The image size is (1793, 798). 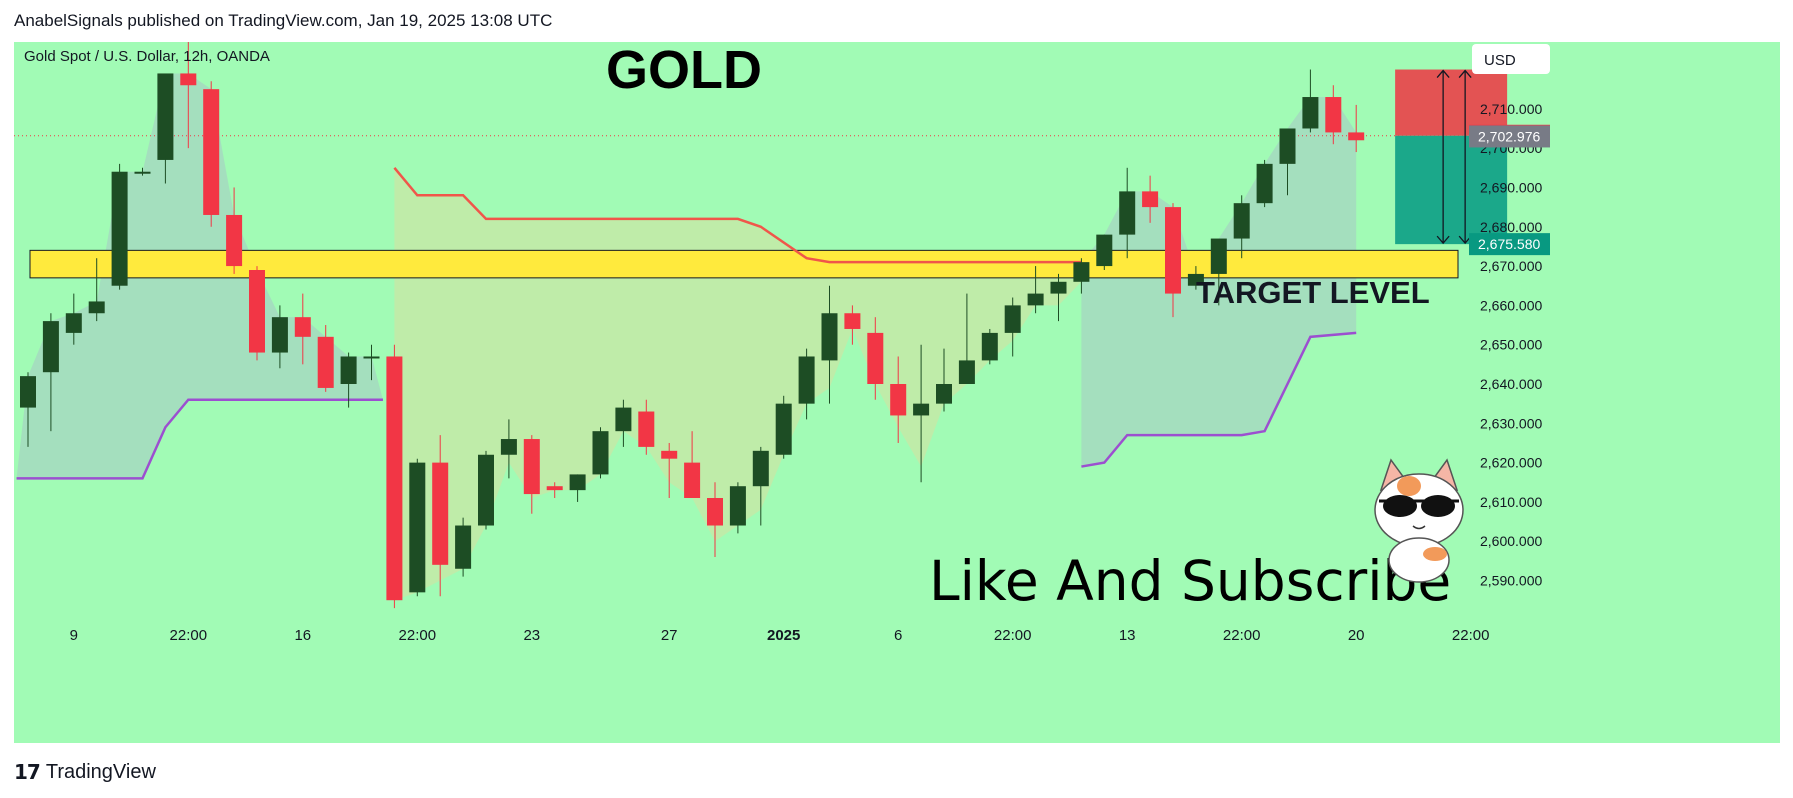 What do you see at coordinates (1511, 59) in the screenshot?
I see `currency-selector: USD` at bounding box center [1511, 59].